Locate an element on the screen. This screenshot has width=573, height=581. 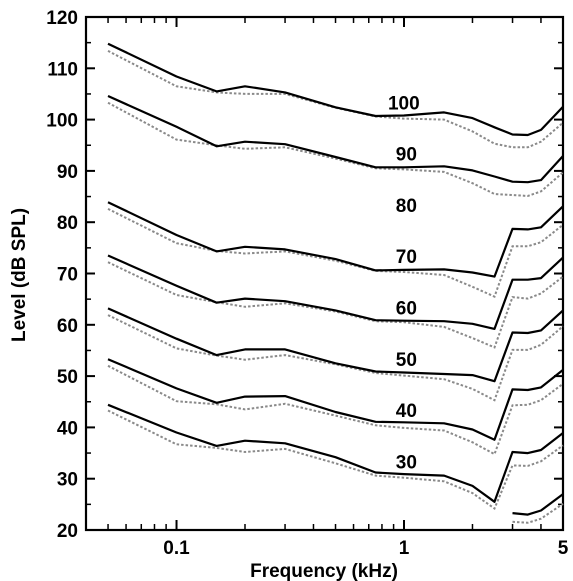
curve-label-100: 100 is located at coordinates (404, 103).